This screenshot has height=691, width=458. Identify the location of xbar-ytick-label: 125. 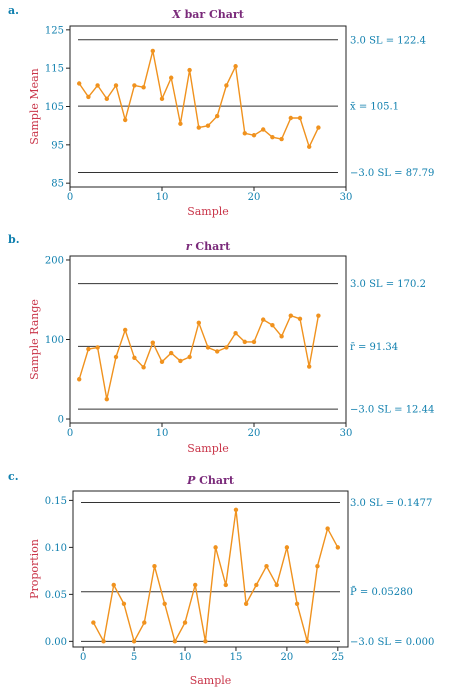
(54, 30).